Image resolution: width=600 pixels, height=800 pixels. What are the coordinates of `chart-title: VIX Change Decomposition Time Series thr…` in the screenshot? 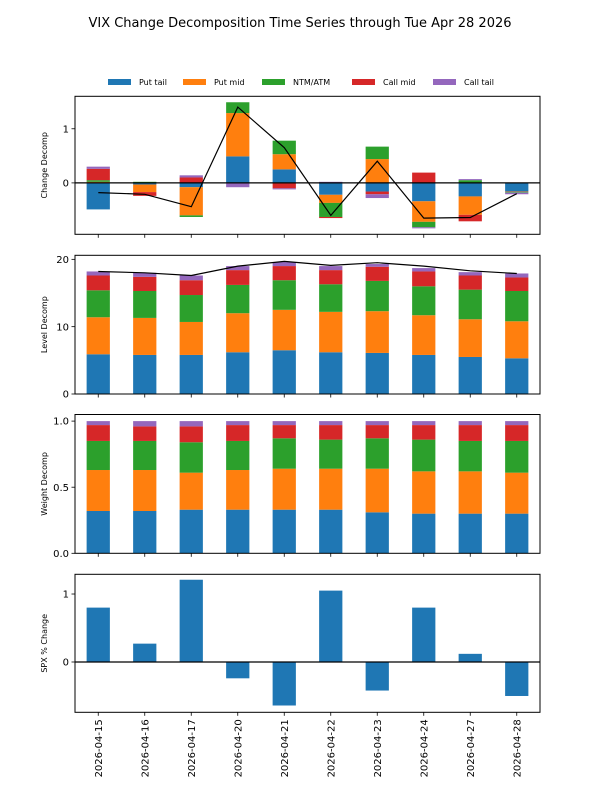 It's located at (299, 23).